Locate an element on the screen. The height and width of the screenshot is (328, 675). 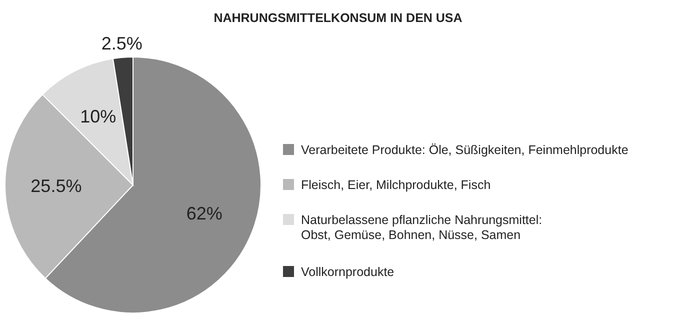
data-label: 62% is located at coordinates (204, 213).